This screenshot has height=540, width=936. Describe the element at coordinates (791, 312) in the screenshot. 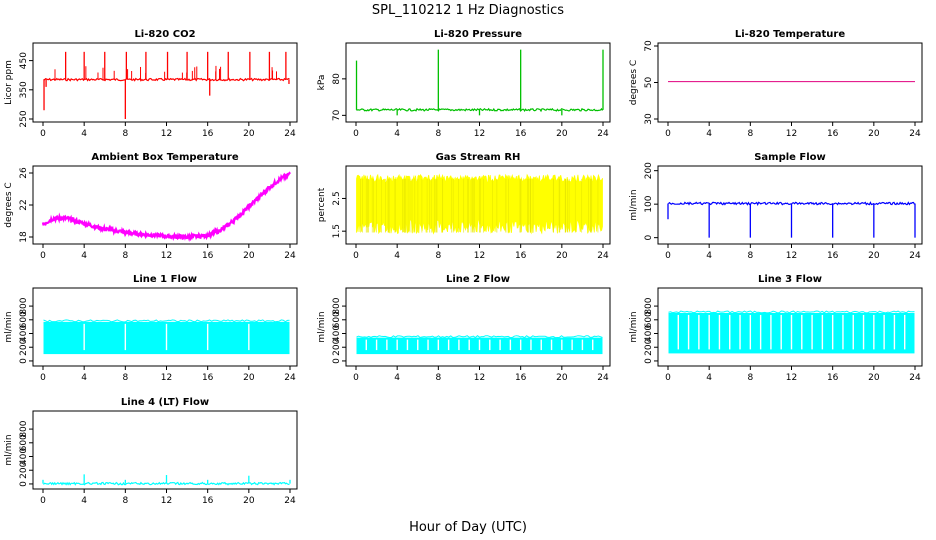

I see `series-edge` at that location.